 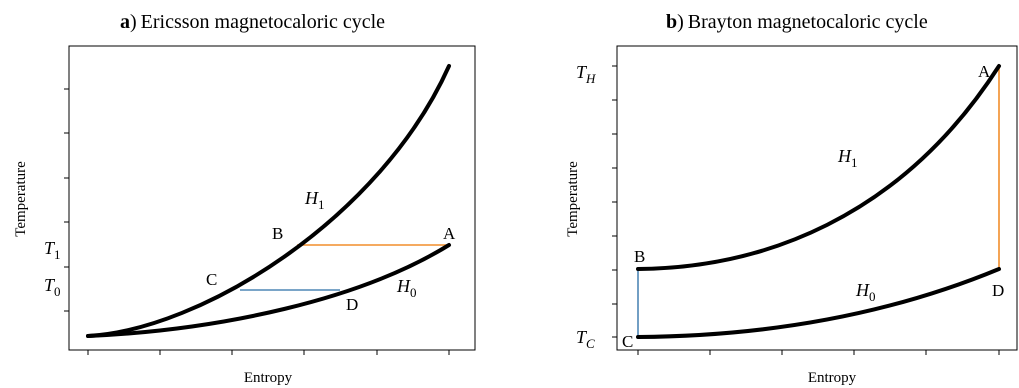 What do you see at coordinates (449, 233) in the screenshot?
I see `panel-a-point-A: A` at bounding box center [449, 233].